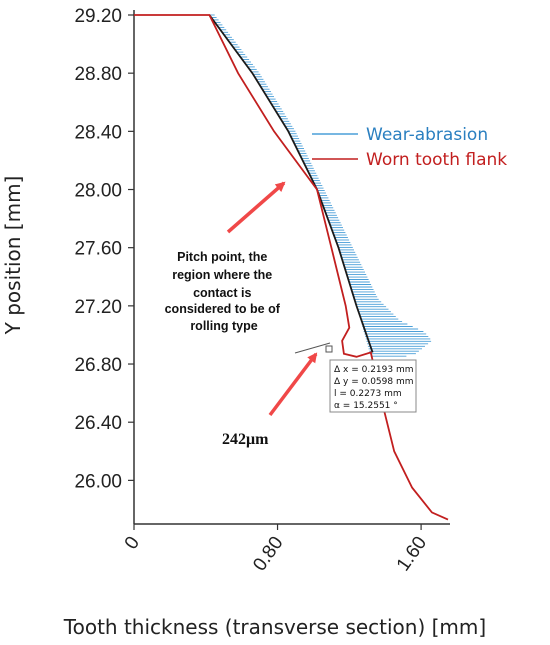 The height and width of the screenshot is (645, 550). I want to click on measurement-line-text: l = 0.2273 mm, so click(368, 394).